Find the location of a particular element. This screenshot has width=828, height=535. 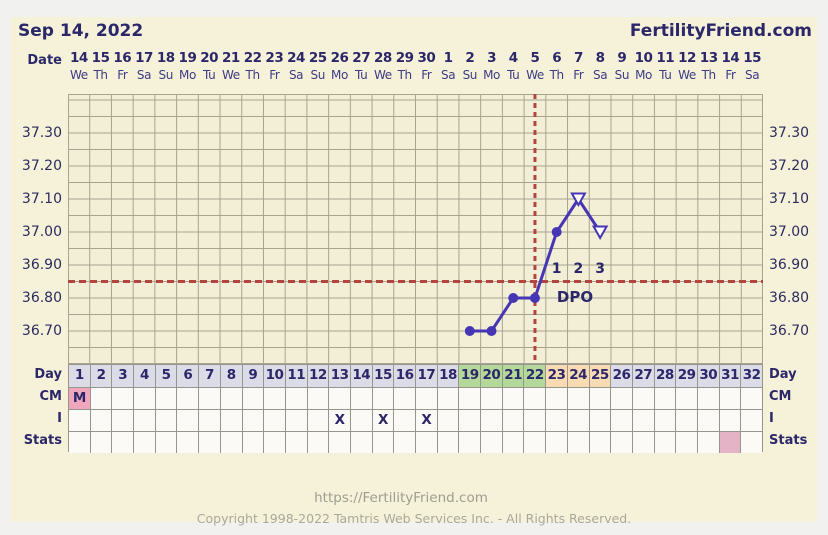

date-header-cell: 10 is located at coordinates (643, 58).